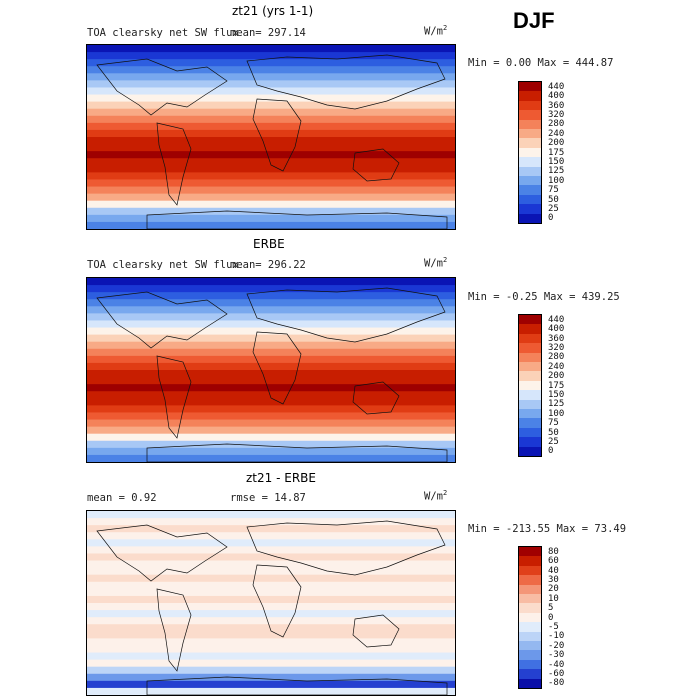  I want to click on season-label: DJF, so click(534, 20).